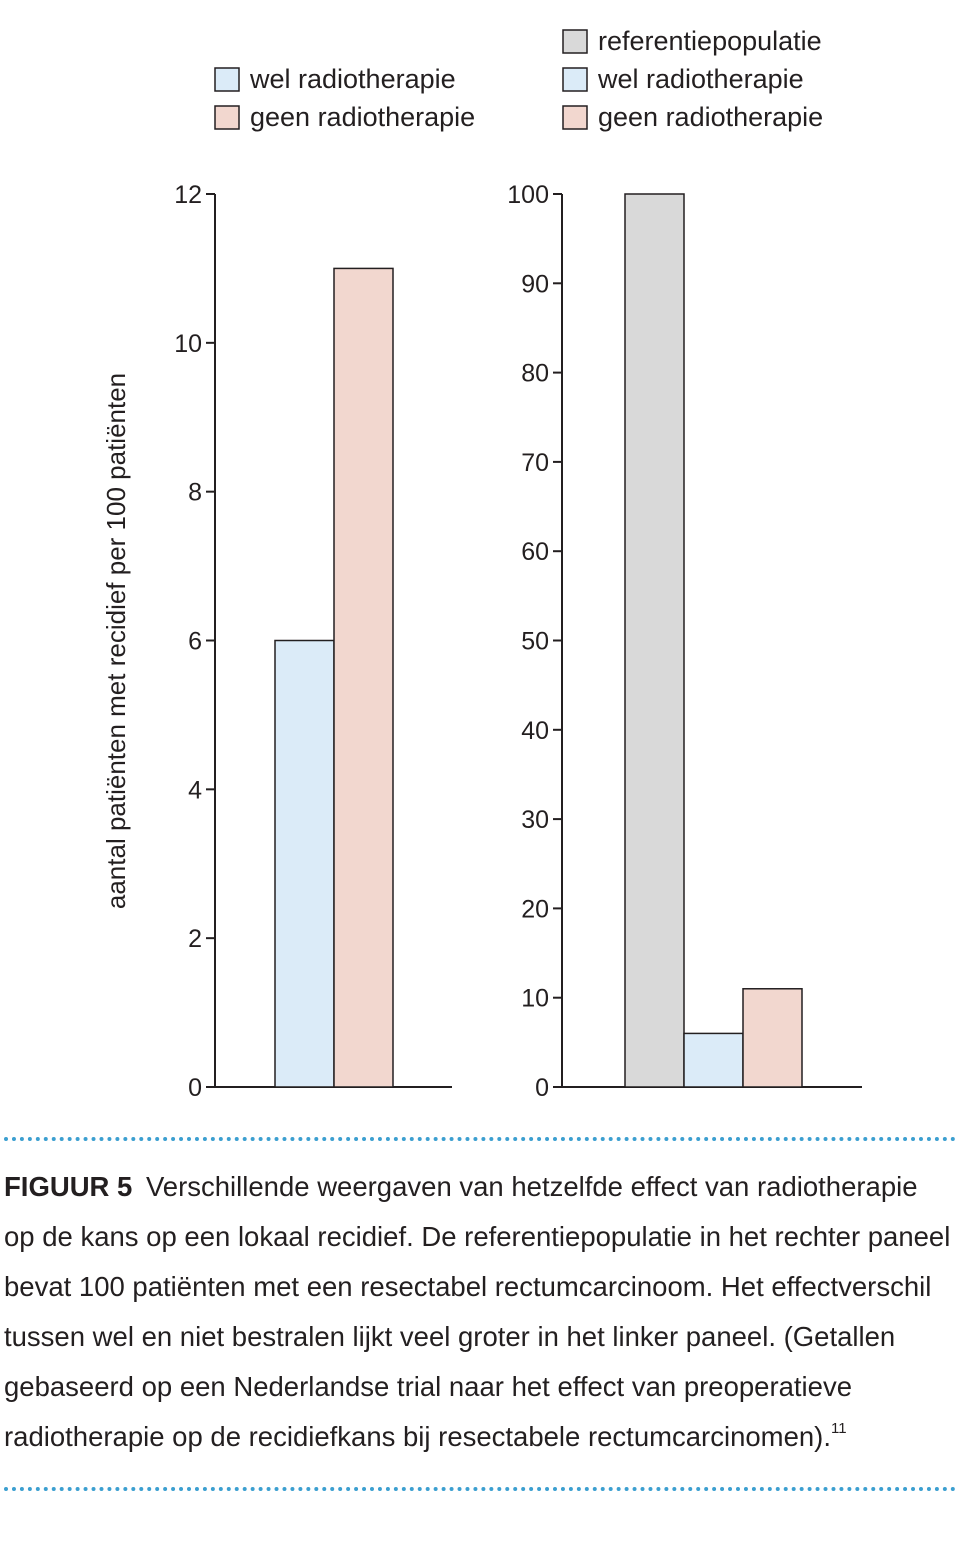  I want to click on right-bar-referentiepopulatie, so click(654, 640).